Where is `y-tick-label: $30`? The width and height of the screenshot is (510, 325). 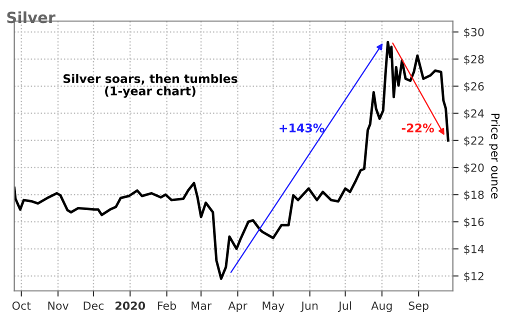 y-tick-label: $30 is located at coordinates (474, 33).